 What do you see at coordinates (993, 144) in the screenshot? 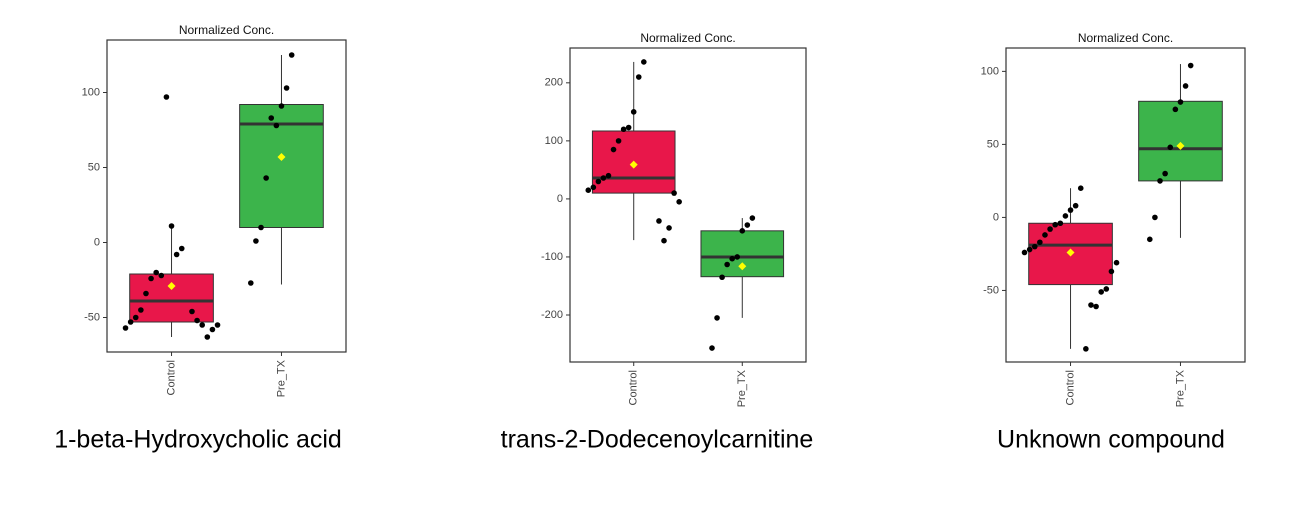
I see `y-tick-label: 50` at bounding box center [993, 144].